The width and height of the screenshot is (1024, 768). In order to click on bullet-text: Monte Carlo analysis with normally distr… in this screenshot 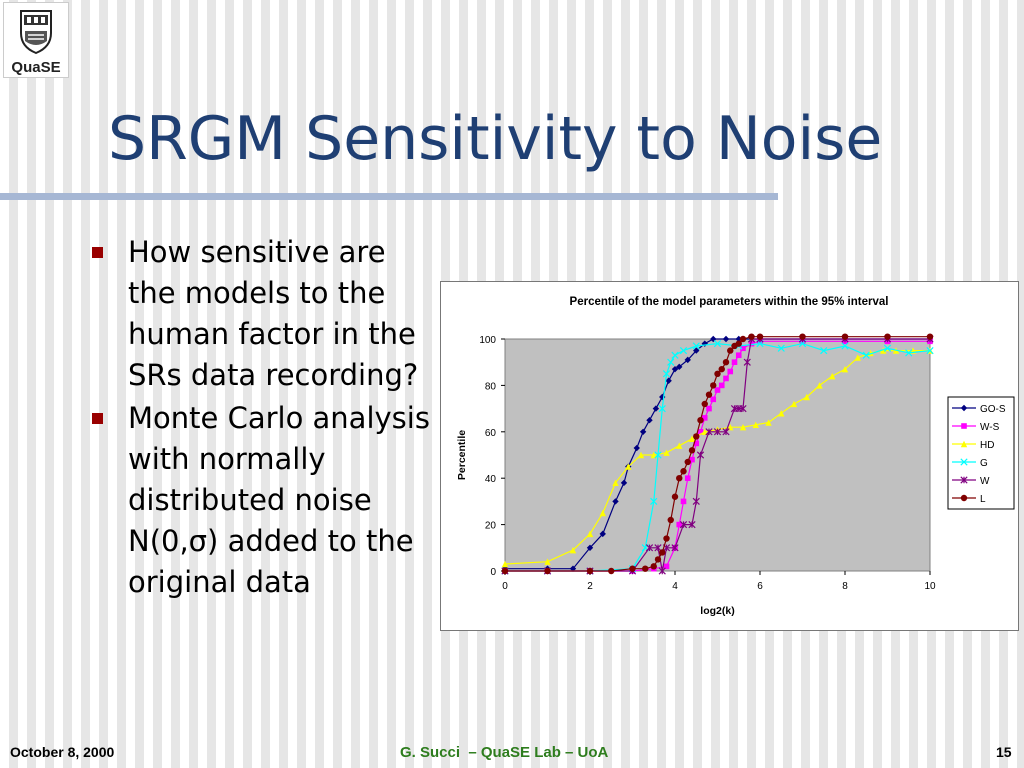, I will do `click(279, 500)`.